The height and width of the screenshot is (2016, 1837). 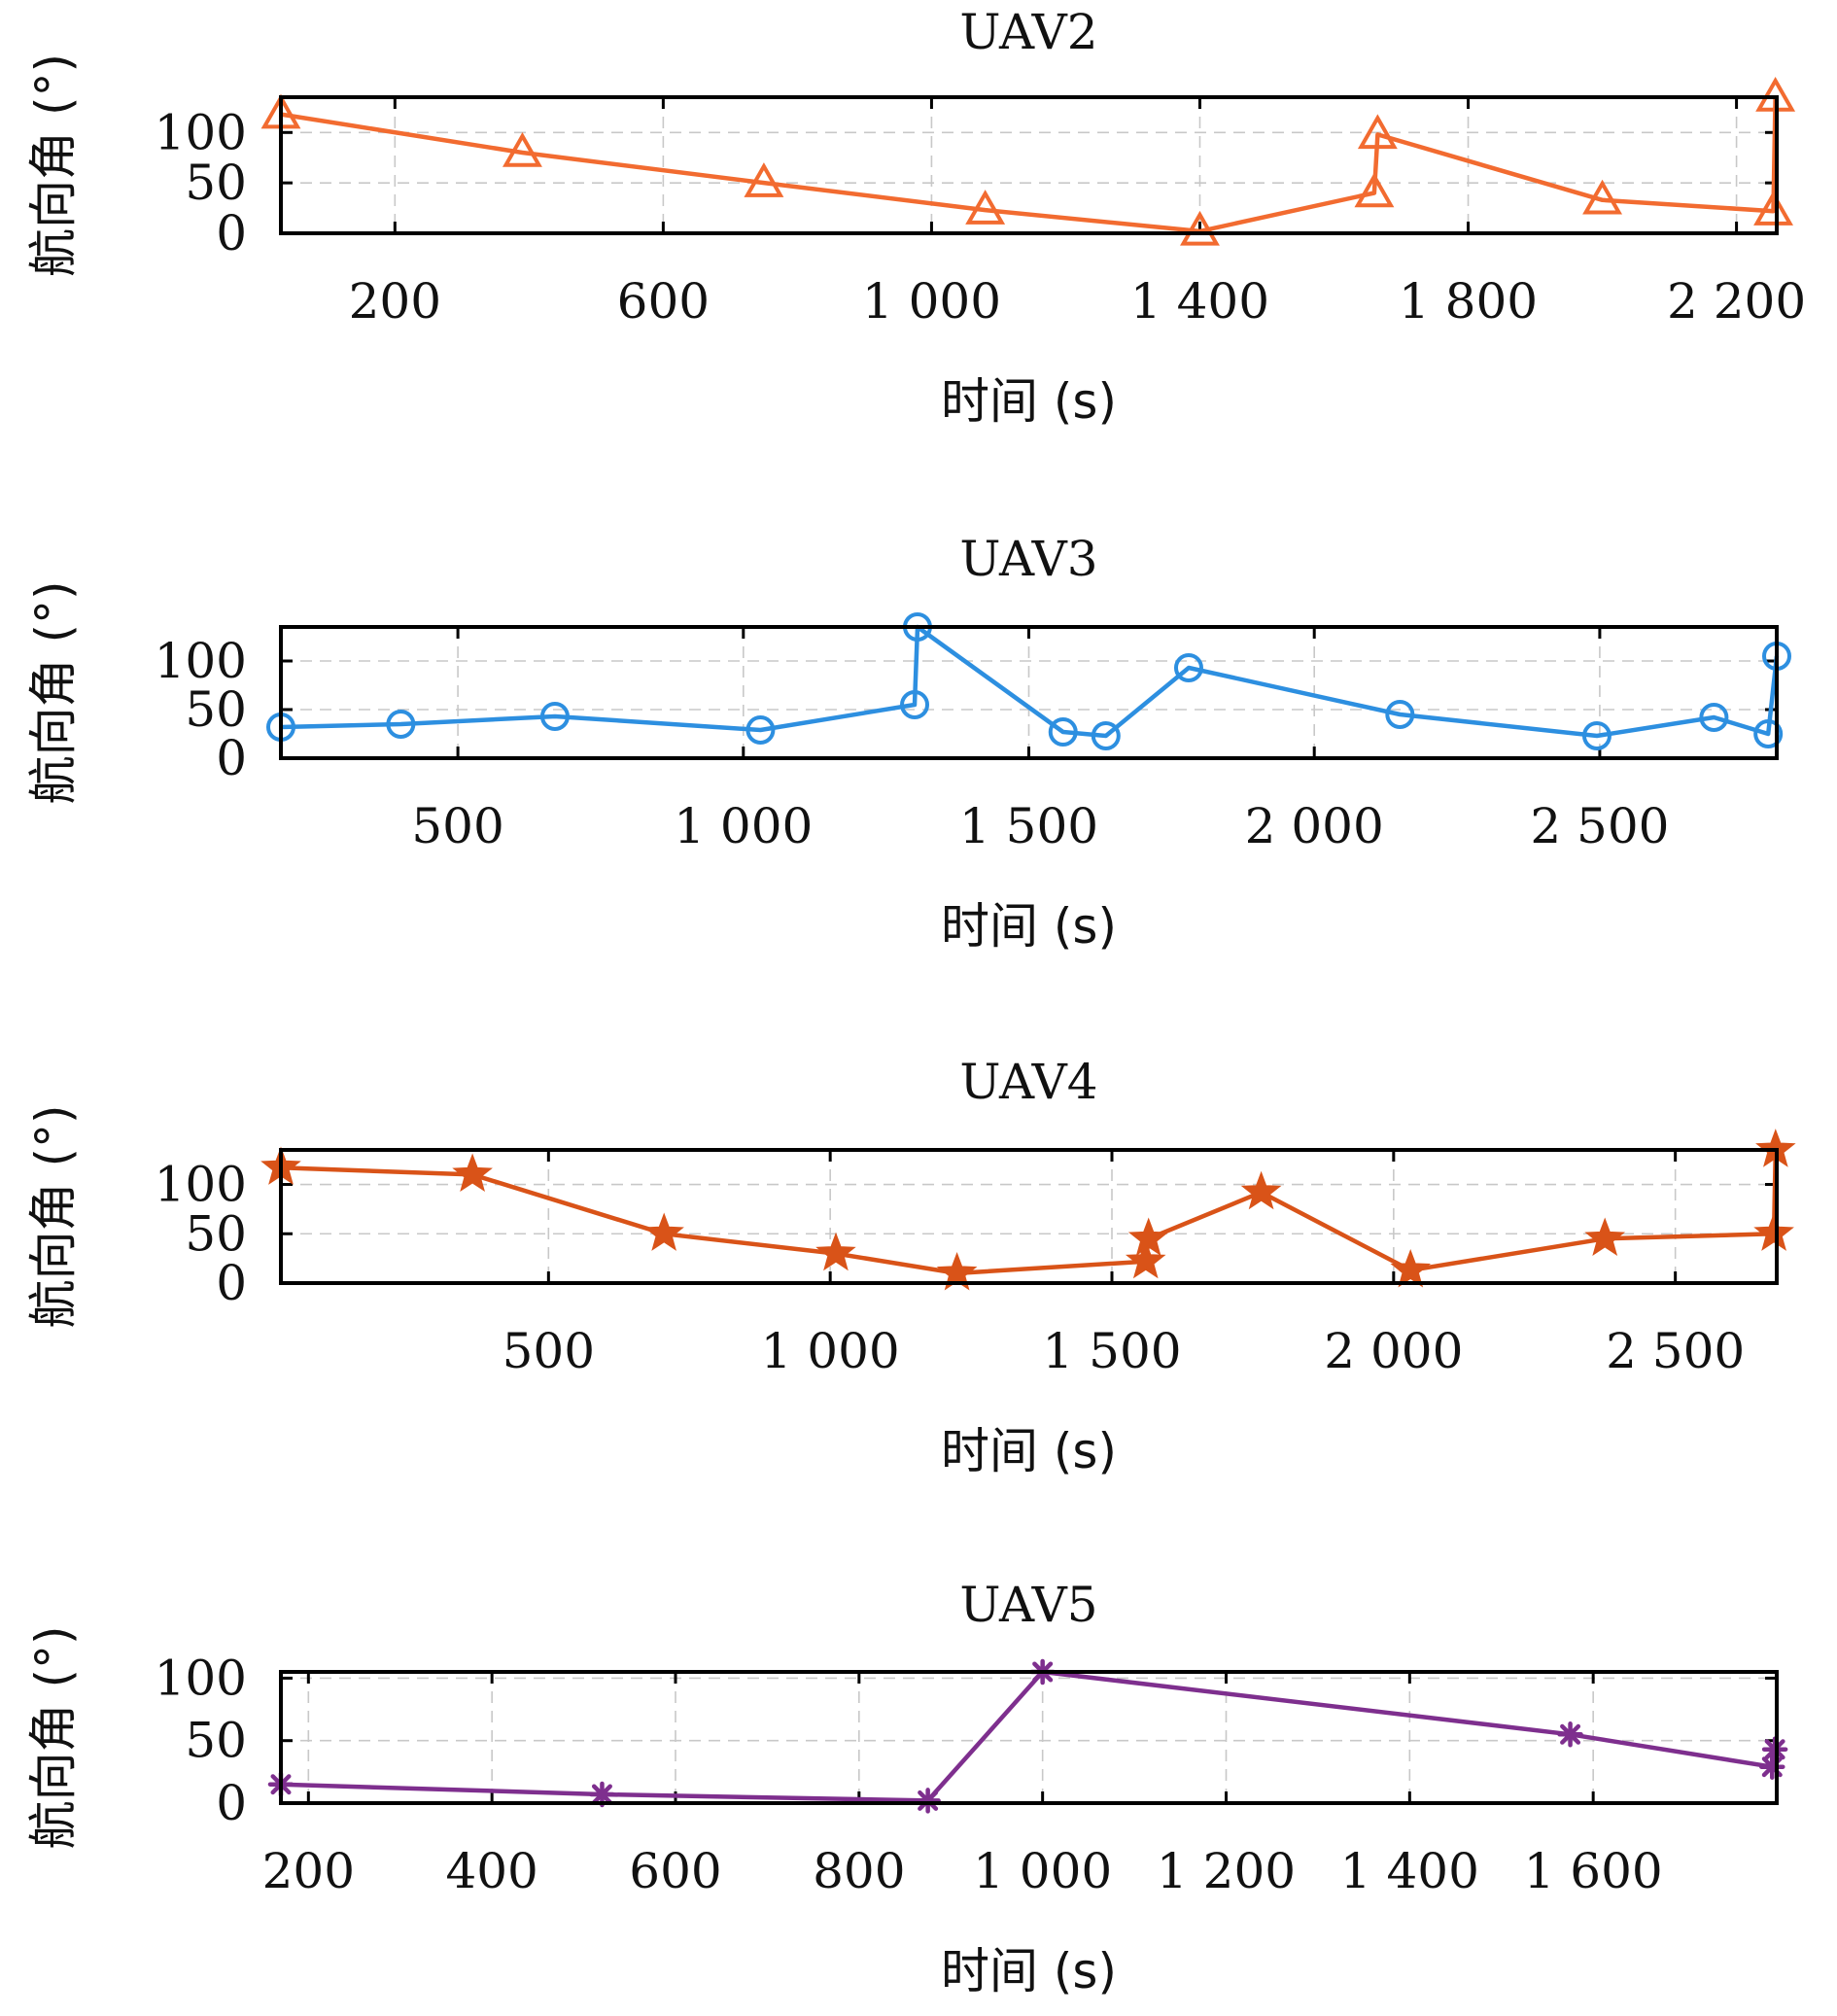 What do you see at coordinates (1028, 1605) in the screenshot?
I see `chart-title: UAV5` at bounding box center [1028, 1605].